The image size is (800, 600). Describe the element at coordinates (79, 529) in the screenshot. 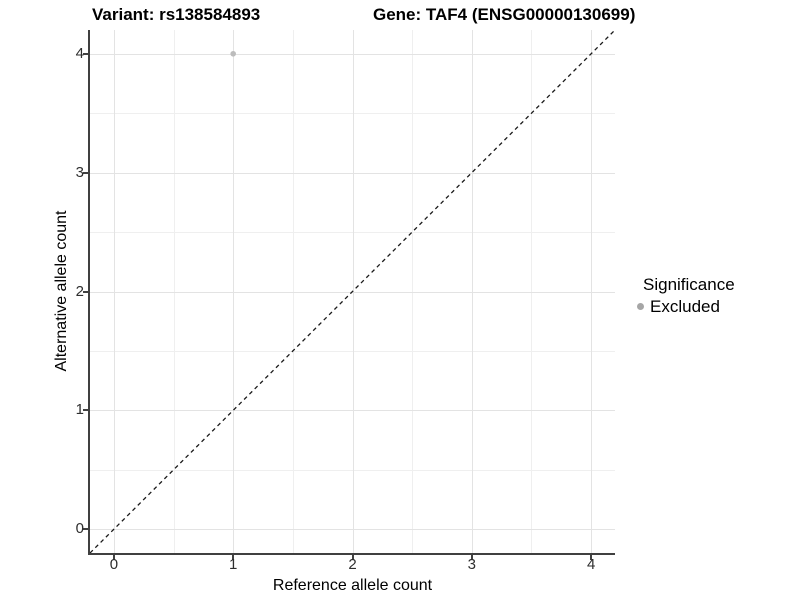

I see `y-tick-label: 0` at that location.